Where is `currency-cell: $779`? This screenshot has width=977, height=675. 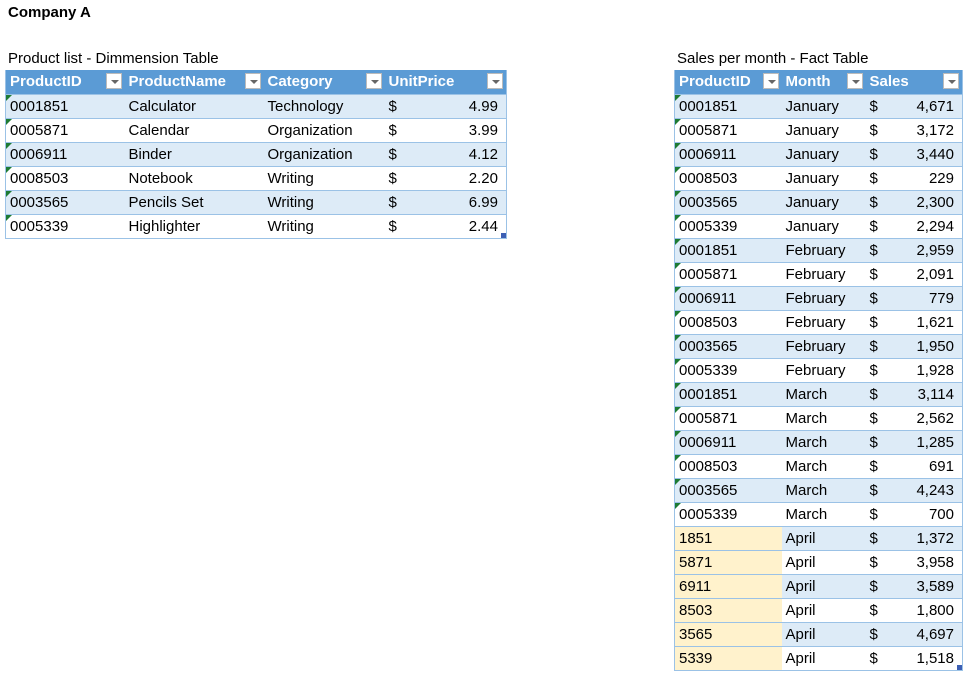 currency-cell: $779 is located at coordinates (914, 297).